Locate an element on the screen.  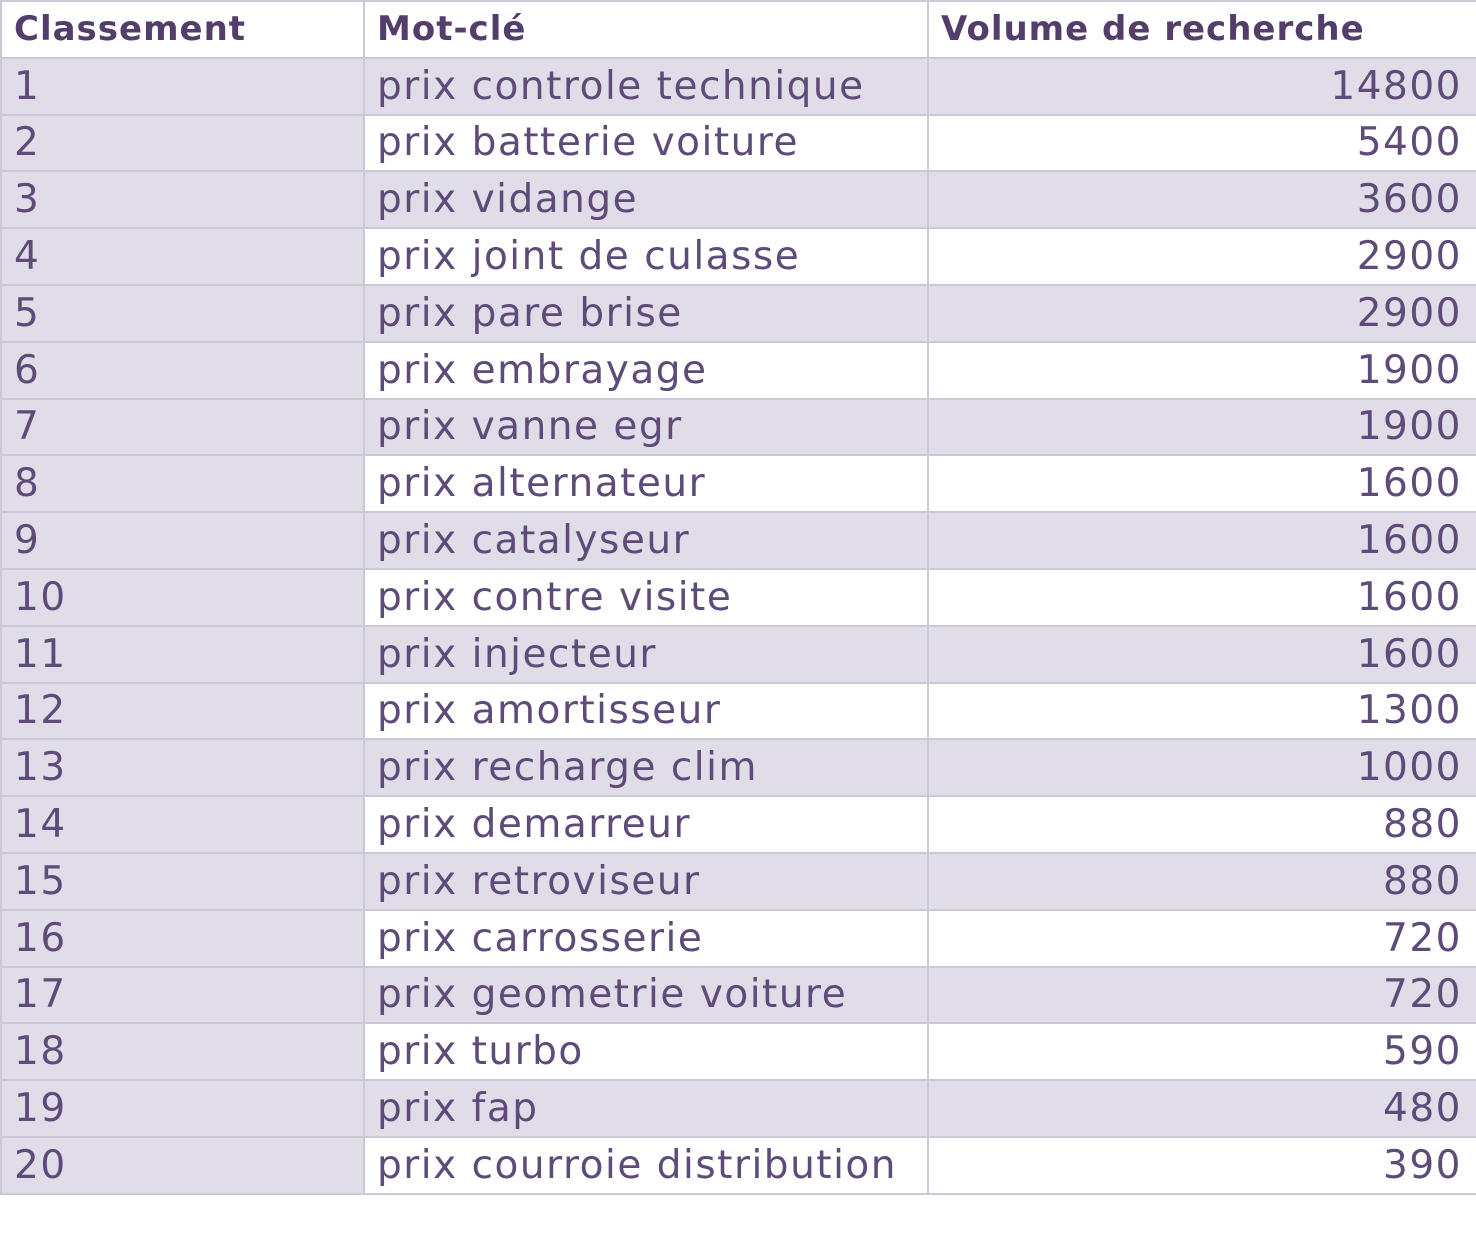
table-row: 8 prix alternateur 1600 is located at coordinates (738, 484).